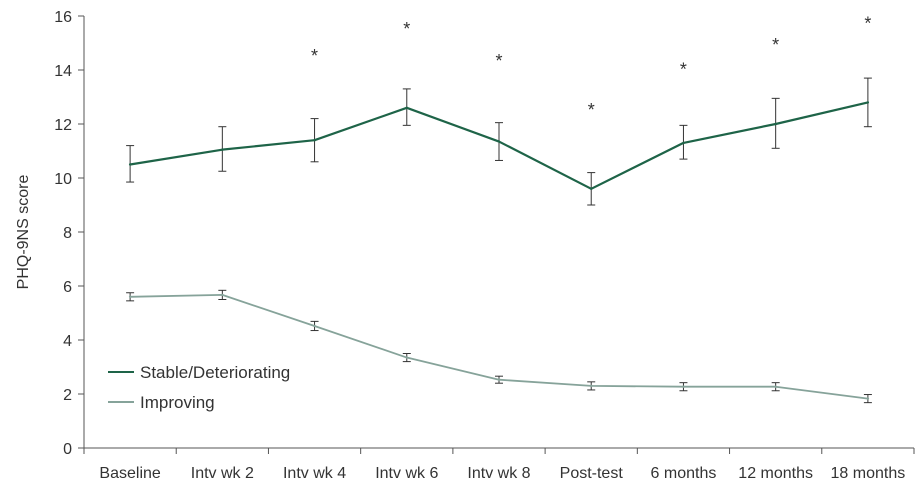 This screenshot has height=493, width=921. What do you see at coordinates (67, 287) in the screenshot?
I see `y-tick-label: 6` at bounding box center [67, 287].